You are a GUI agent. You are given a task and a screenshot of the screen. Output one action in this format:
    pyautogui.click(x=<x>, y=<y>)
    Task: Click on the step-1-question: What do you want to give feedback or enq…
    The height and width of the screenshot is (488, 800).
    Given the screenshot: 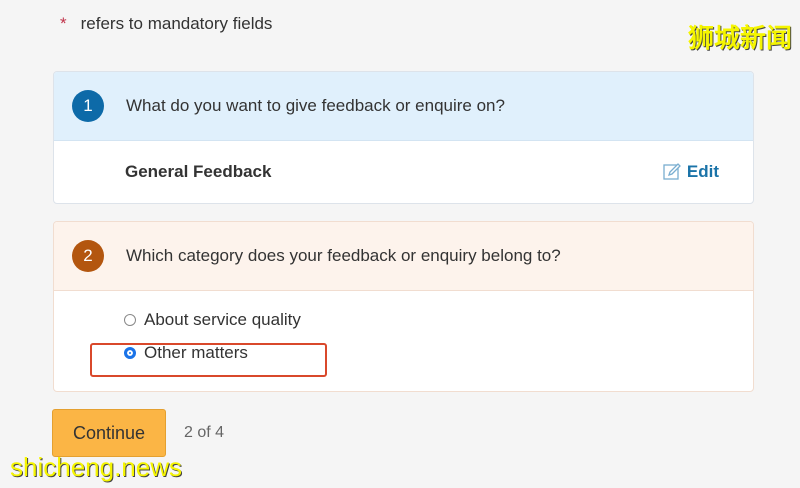 What is the action you would take?
    pyautogui.click(x=315, y=105)
    